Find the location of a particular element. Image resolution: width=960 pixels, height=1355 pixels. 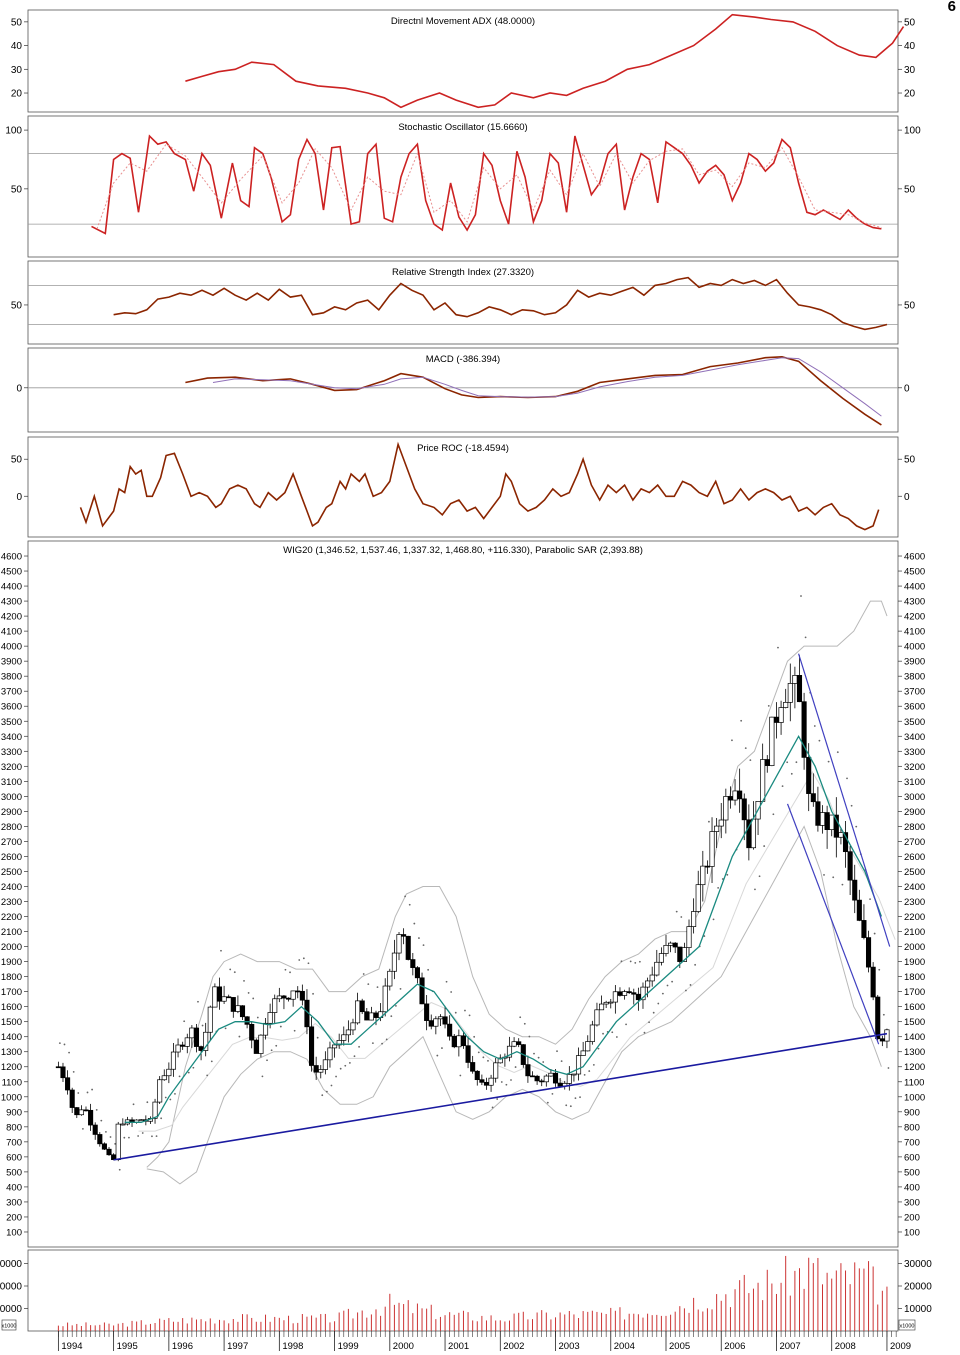

y-tick-label-left: 3400 is located at coordinates (11, 737).